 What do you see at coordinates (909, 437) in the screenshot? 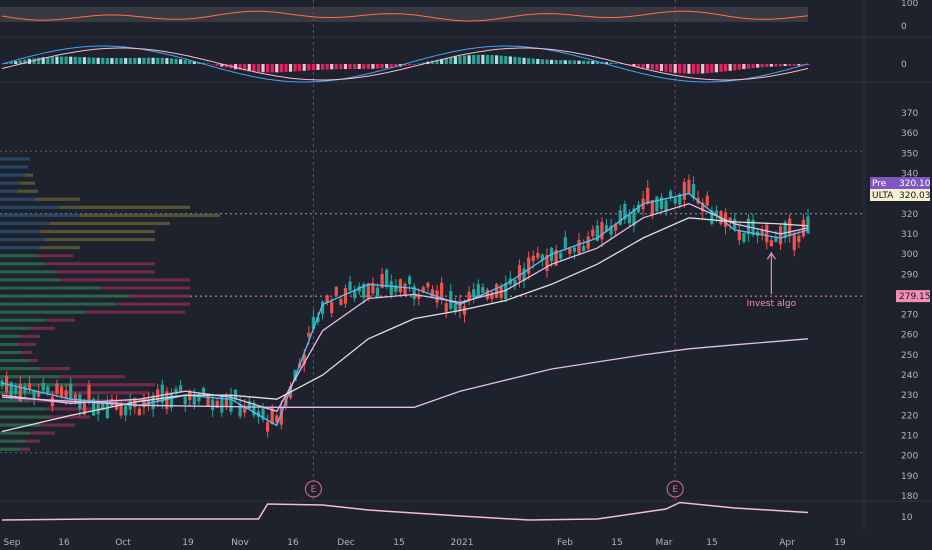
I see `price-tick-label: 210` at bounding box center [909, 437].